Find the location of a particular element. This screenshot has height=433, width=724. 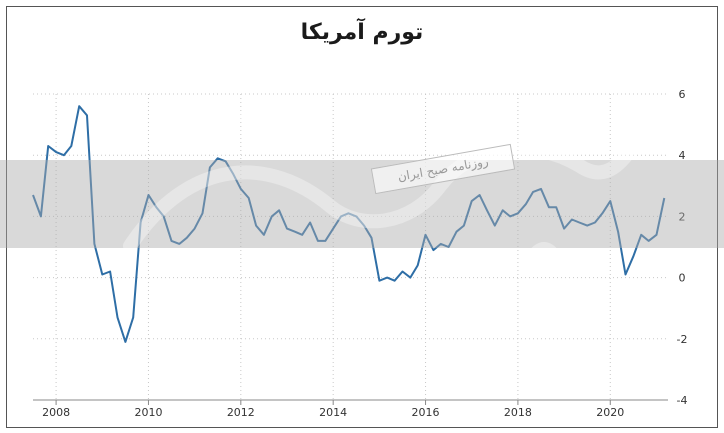

x-tick-label: 2020 is located at coordinates (610, 412).